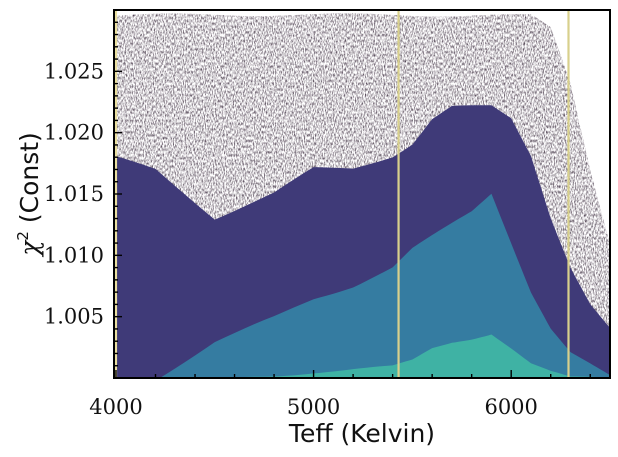 This screenshot has width=618, height=457. What do you see at coordinates (74, 133) in the screenshot?
I see `y-tick-label: 1.020` at bounding box center [74, 133].